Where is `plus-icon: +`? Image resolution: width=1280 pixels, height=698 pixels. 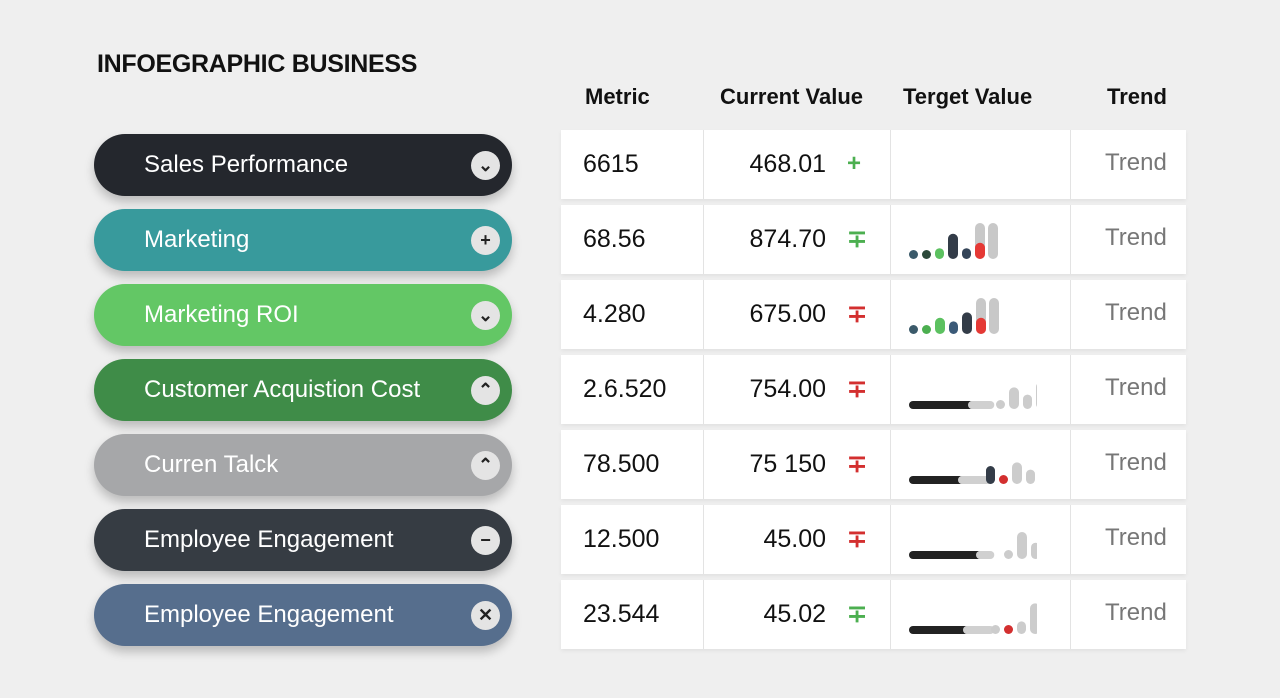 plus-icon: + is located at coordinates (485, 240).